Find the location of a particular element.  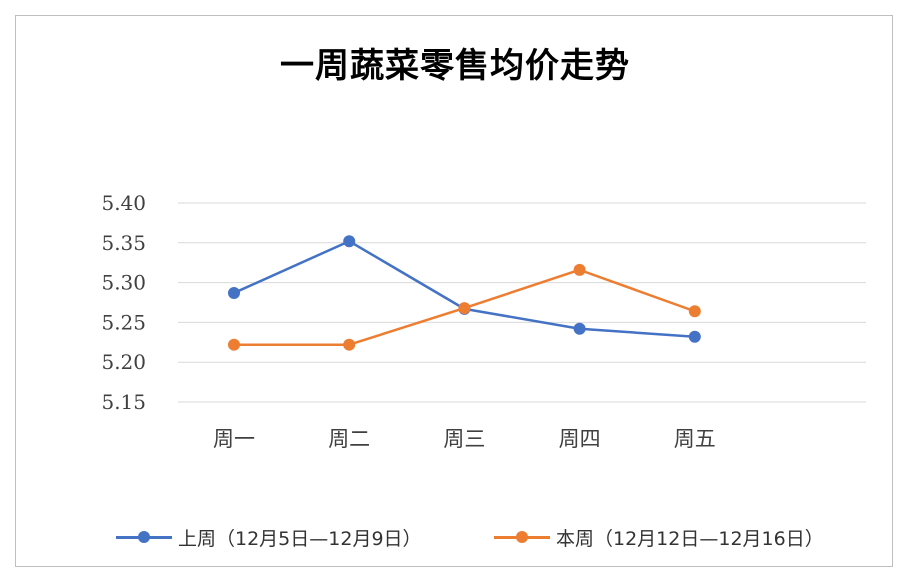

legend-item-series-2: 本周（12月12日—12月16日） is located at coordinates (659, 537).